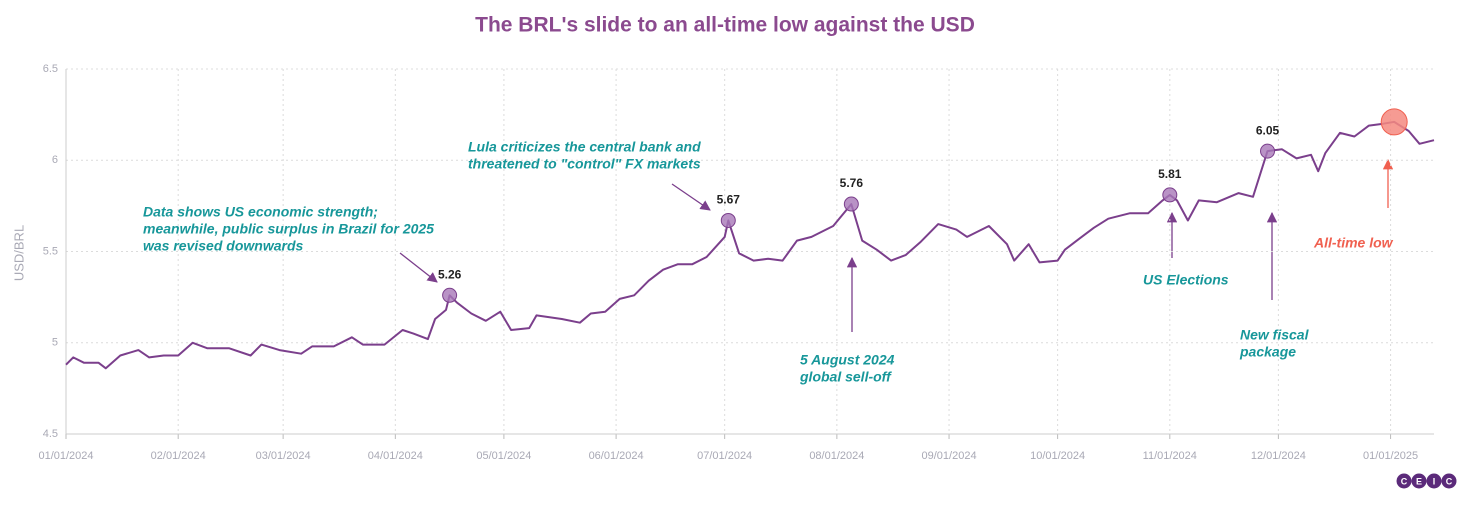 The width and height of the screenshot is (1464, 505). What do you see at coordinates (1170, 174) in the screenshot?
I see `point-label: 5.81` at bounding box center [1170, 174].